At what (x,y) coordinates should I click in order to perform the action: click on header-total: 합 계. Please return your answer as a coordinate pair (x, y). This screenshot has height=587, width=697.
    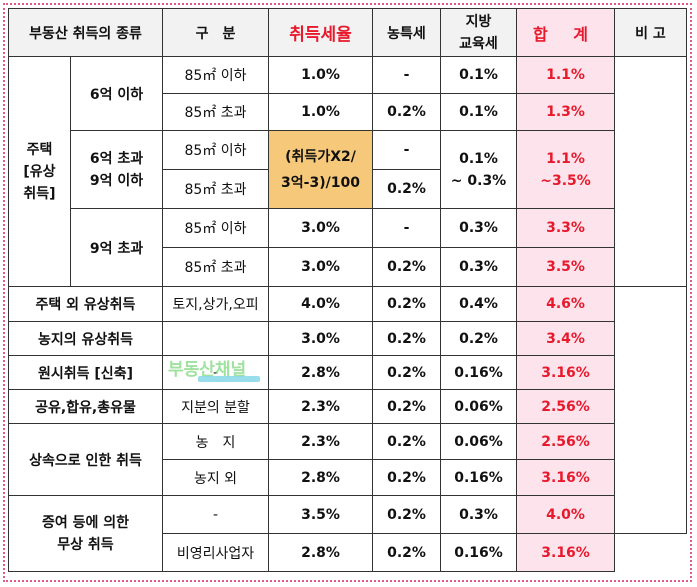
    Looking at the image, I should click on (565, 32).